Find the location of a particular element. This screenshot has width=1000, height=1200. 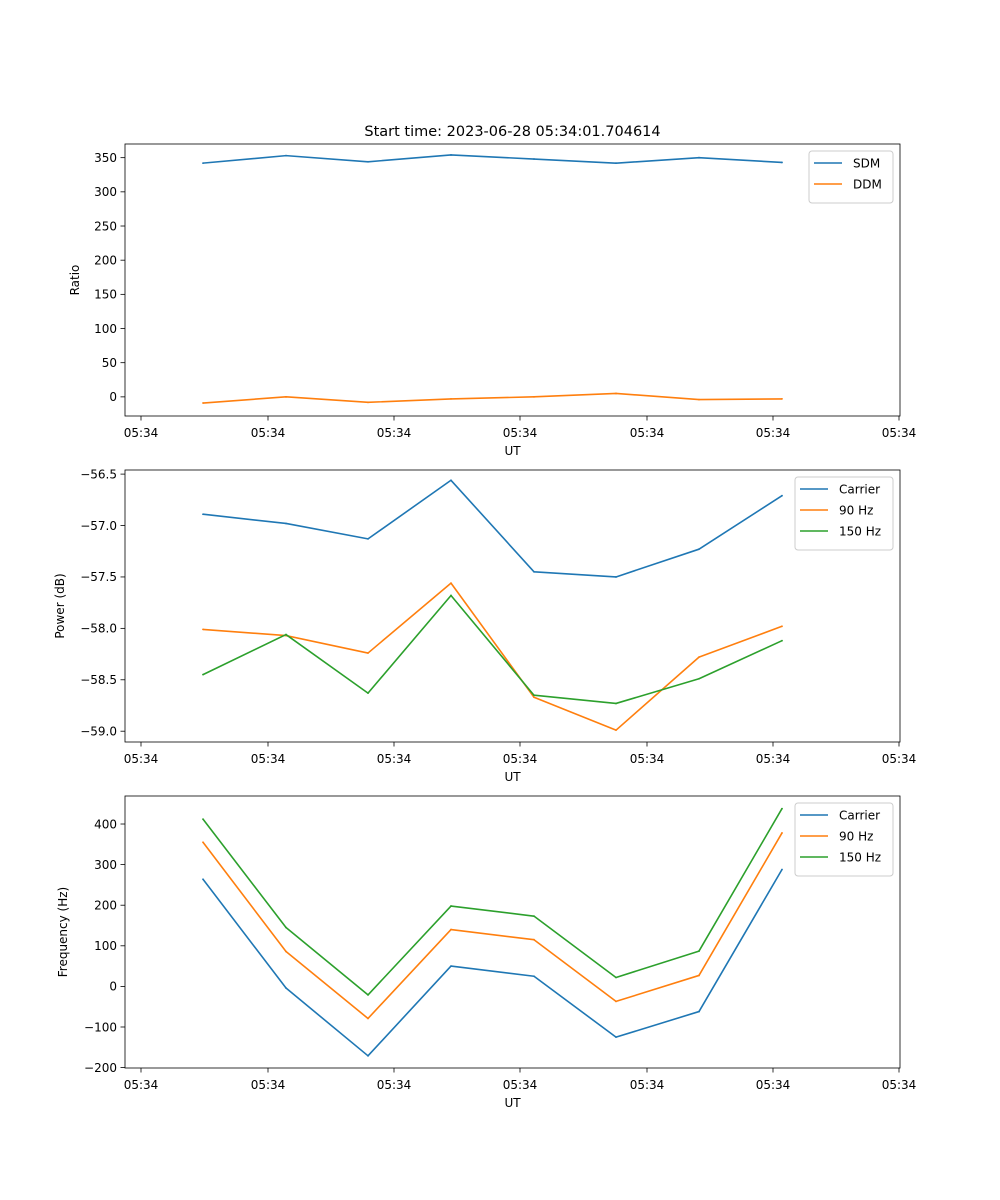

legend: SDM DDM is located at coordinates (851, 177).